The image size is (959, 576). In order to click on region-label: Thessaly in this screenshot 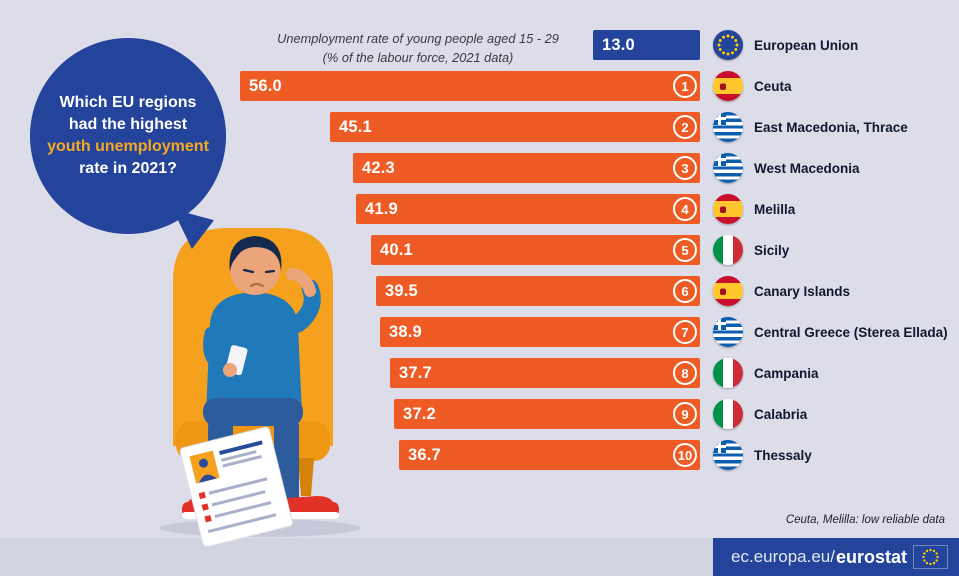, I will do `click(783, 455)`.